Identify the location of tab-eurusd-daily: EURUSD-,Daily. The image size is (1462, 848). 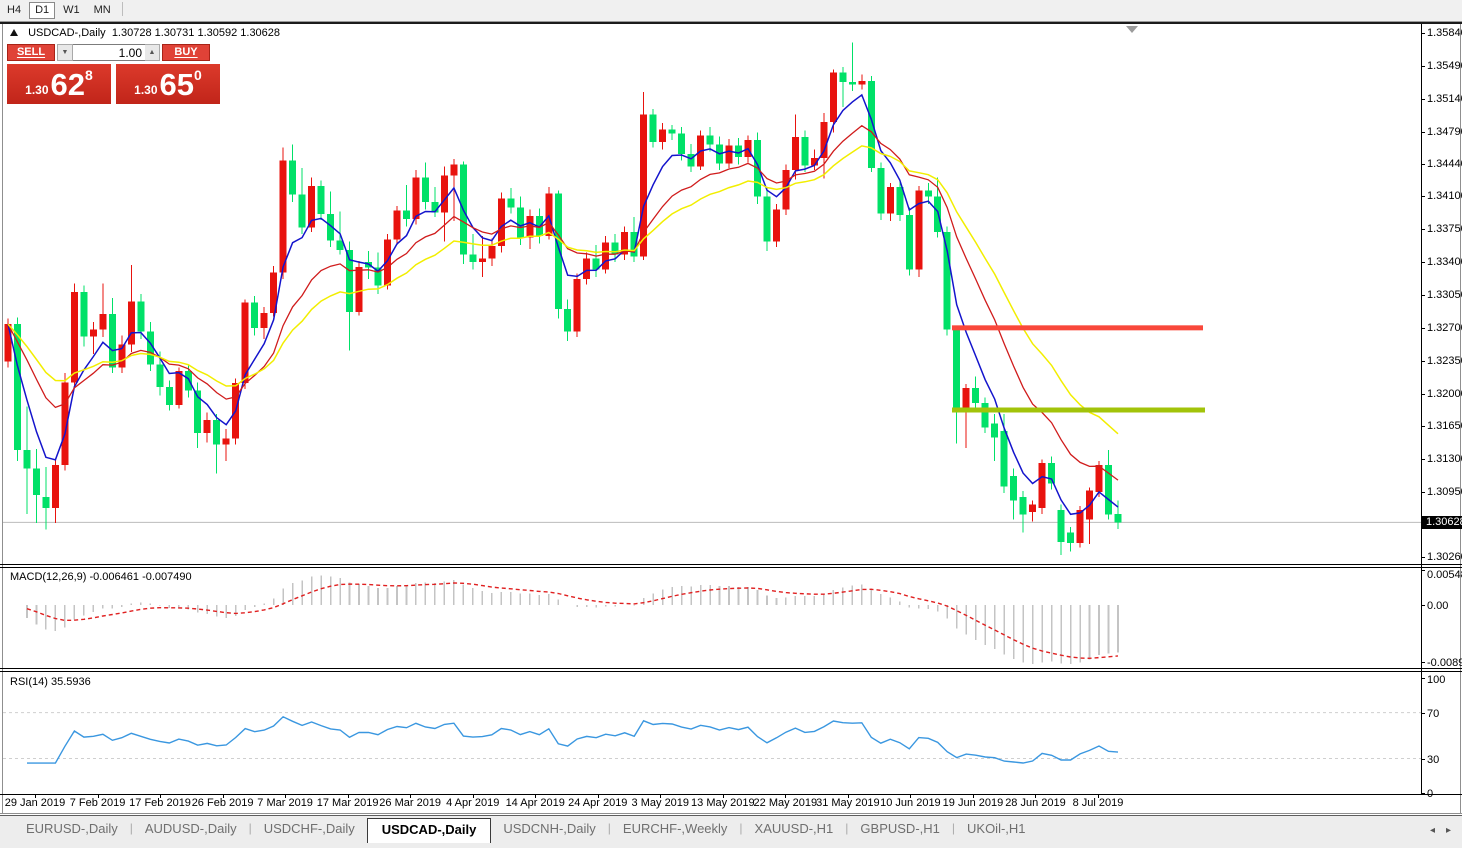
(72, 828).